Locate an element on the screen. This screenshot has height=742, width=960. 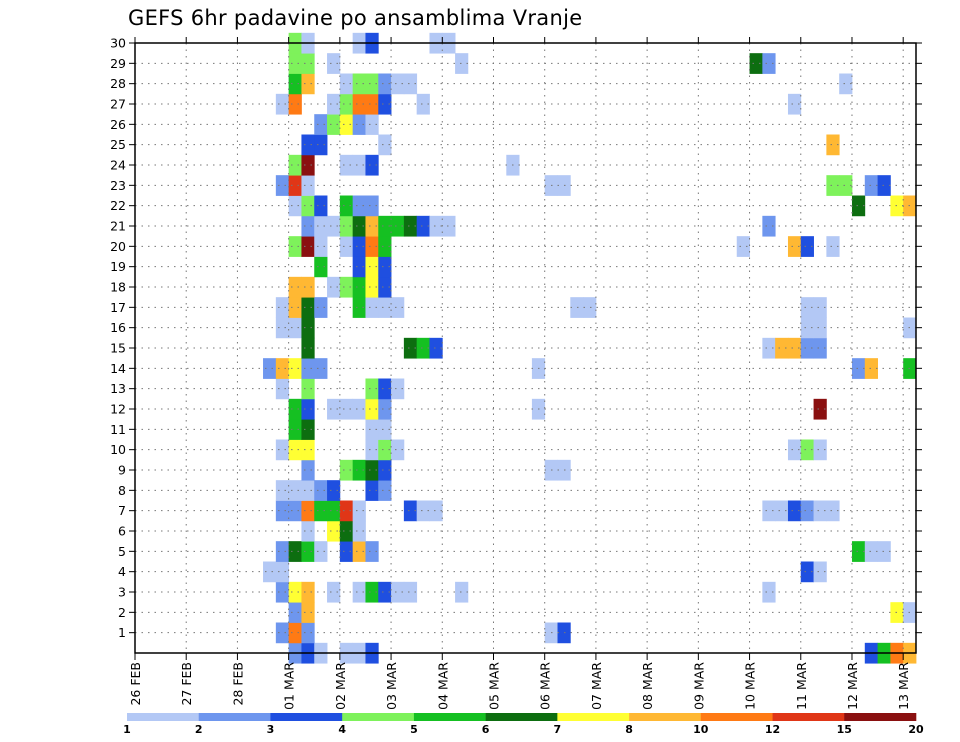
y-tick-label: 3 is located at coordinates (122, 592).